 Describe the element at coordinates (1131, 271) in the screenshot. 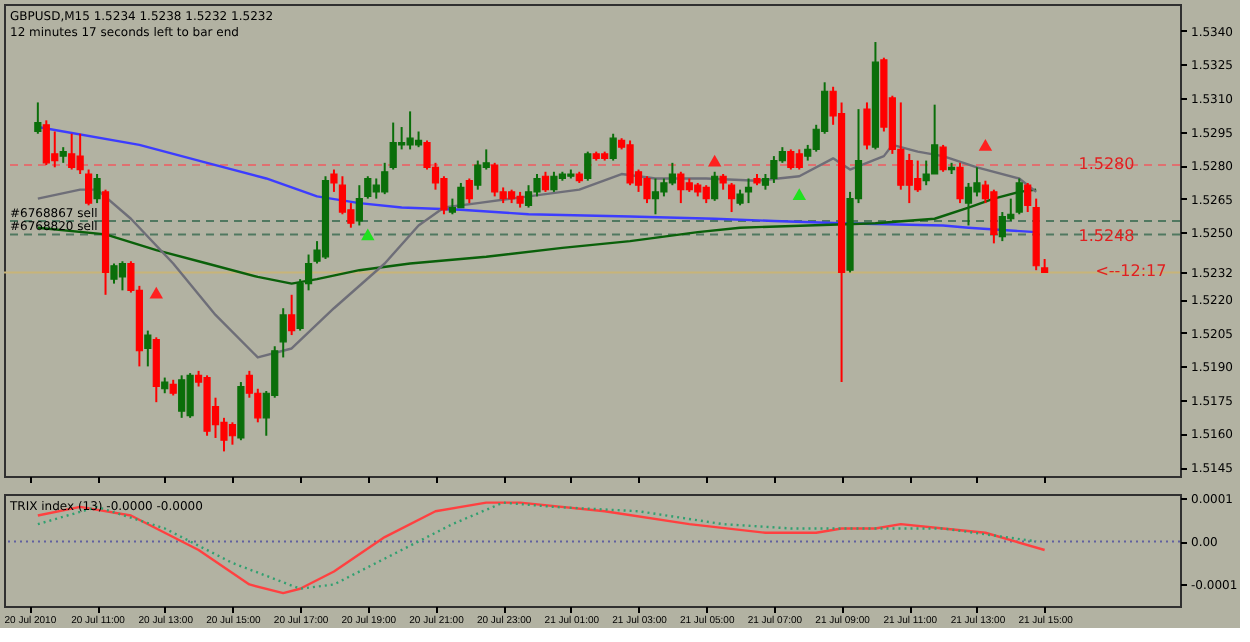

I see `annotation: <--12:17` at that location.